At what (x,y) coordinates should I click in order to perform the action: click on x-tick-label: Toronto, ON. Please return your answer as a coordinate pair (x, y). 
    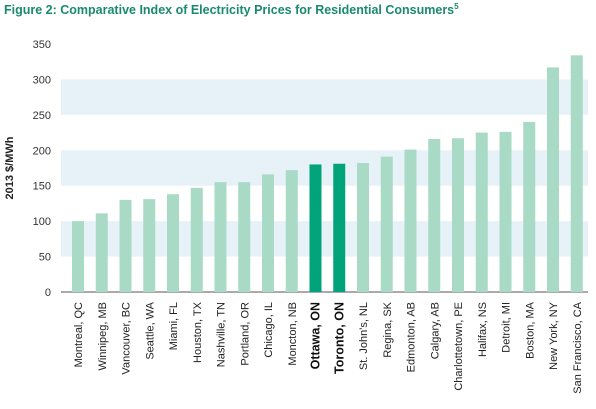
    Looking at the image, I should click on (339, 338).